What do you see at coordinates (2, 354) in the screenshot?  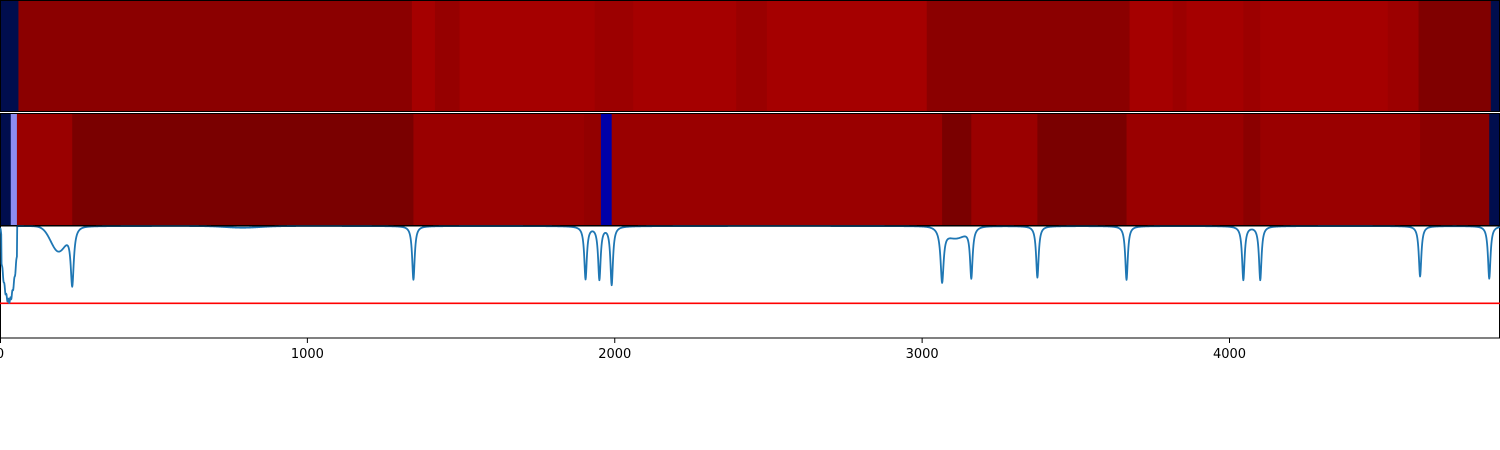 I see `x-tick-label: 0` at bounding box center [2, 354].